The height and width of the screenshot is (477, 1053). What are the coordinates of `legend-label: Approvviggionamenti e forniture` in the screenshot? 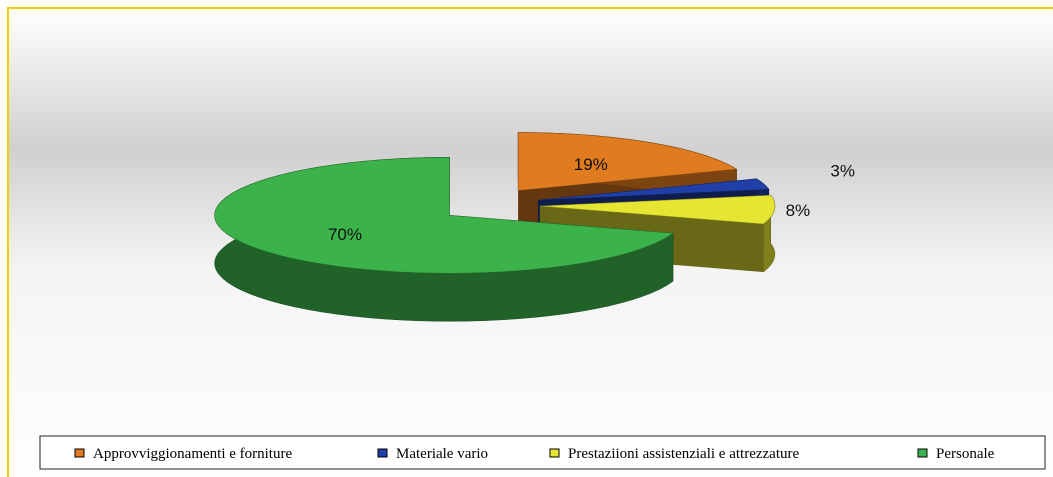 It's located at (192, 454).